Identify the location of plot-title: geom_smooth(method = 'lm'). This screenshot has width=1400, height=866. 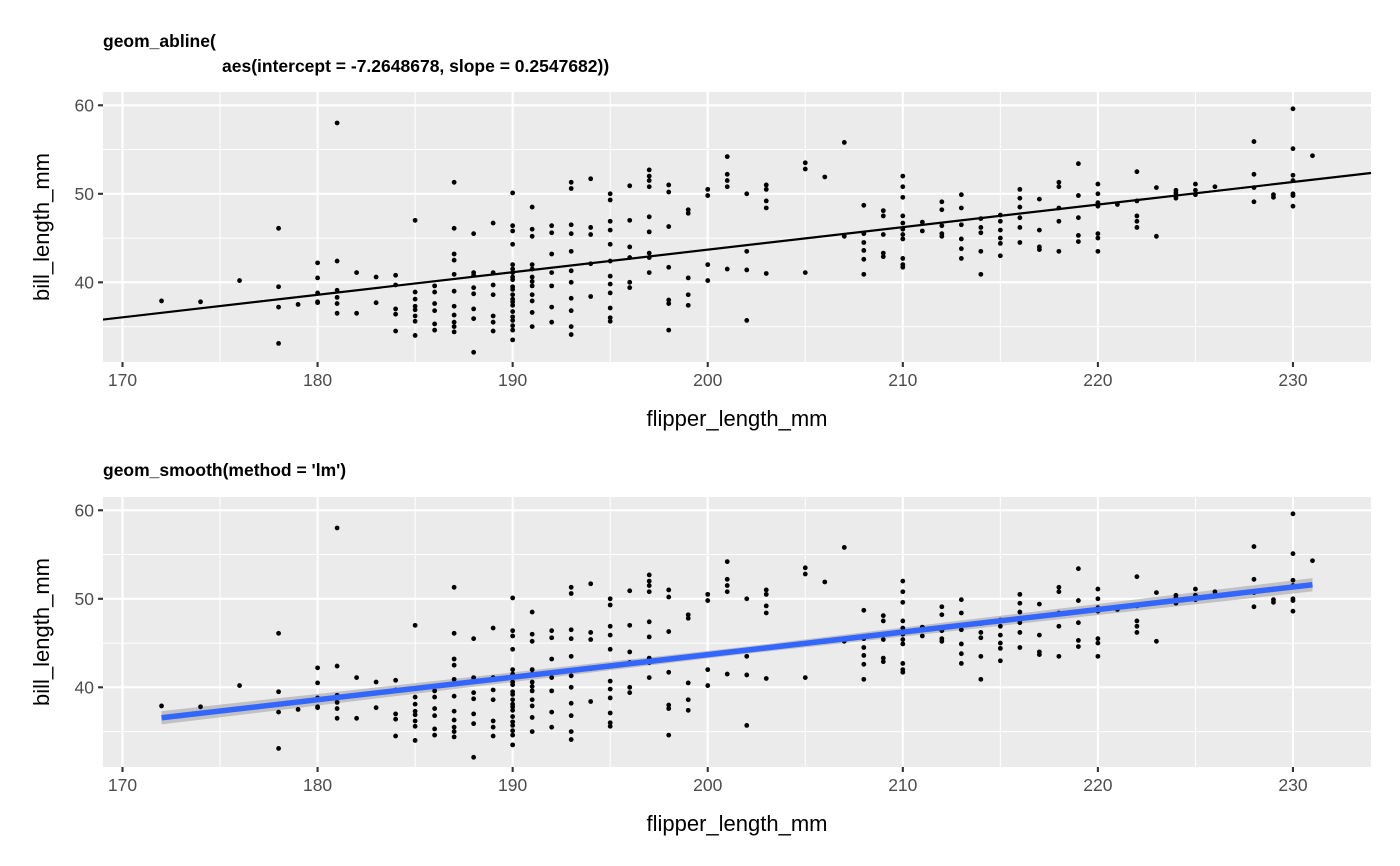
(224, 470).